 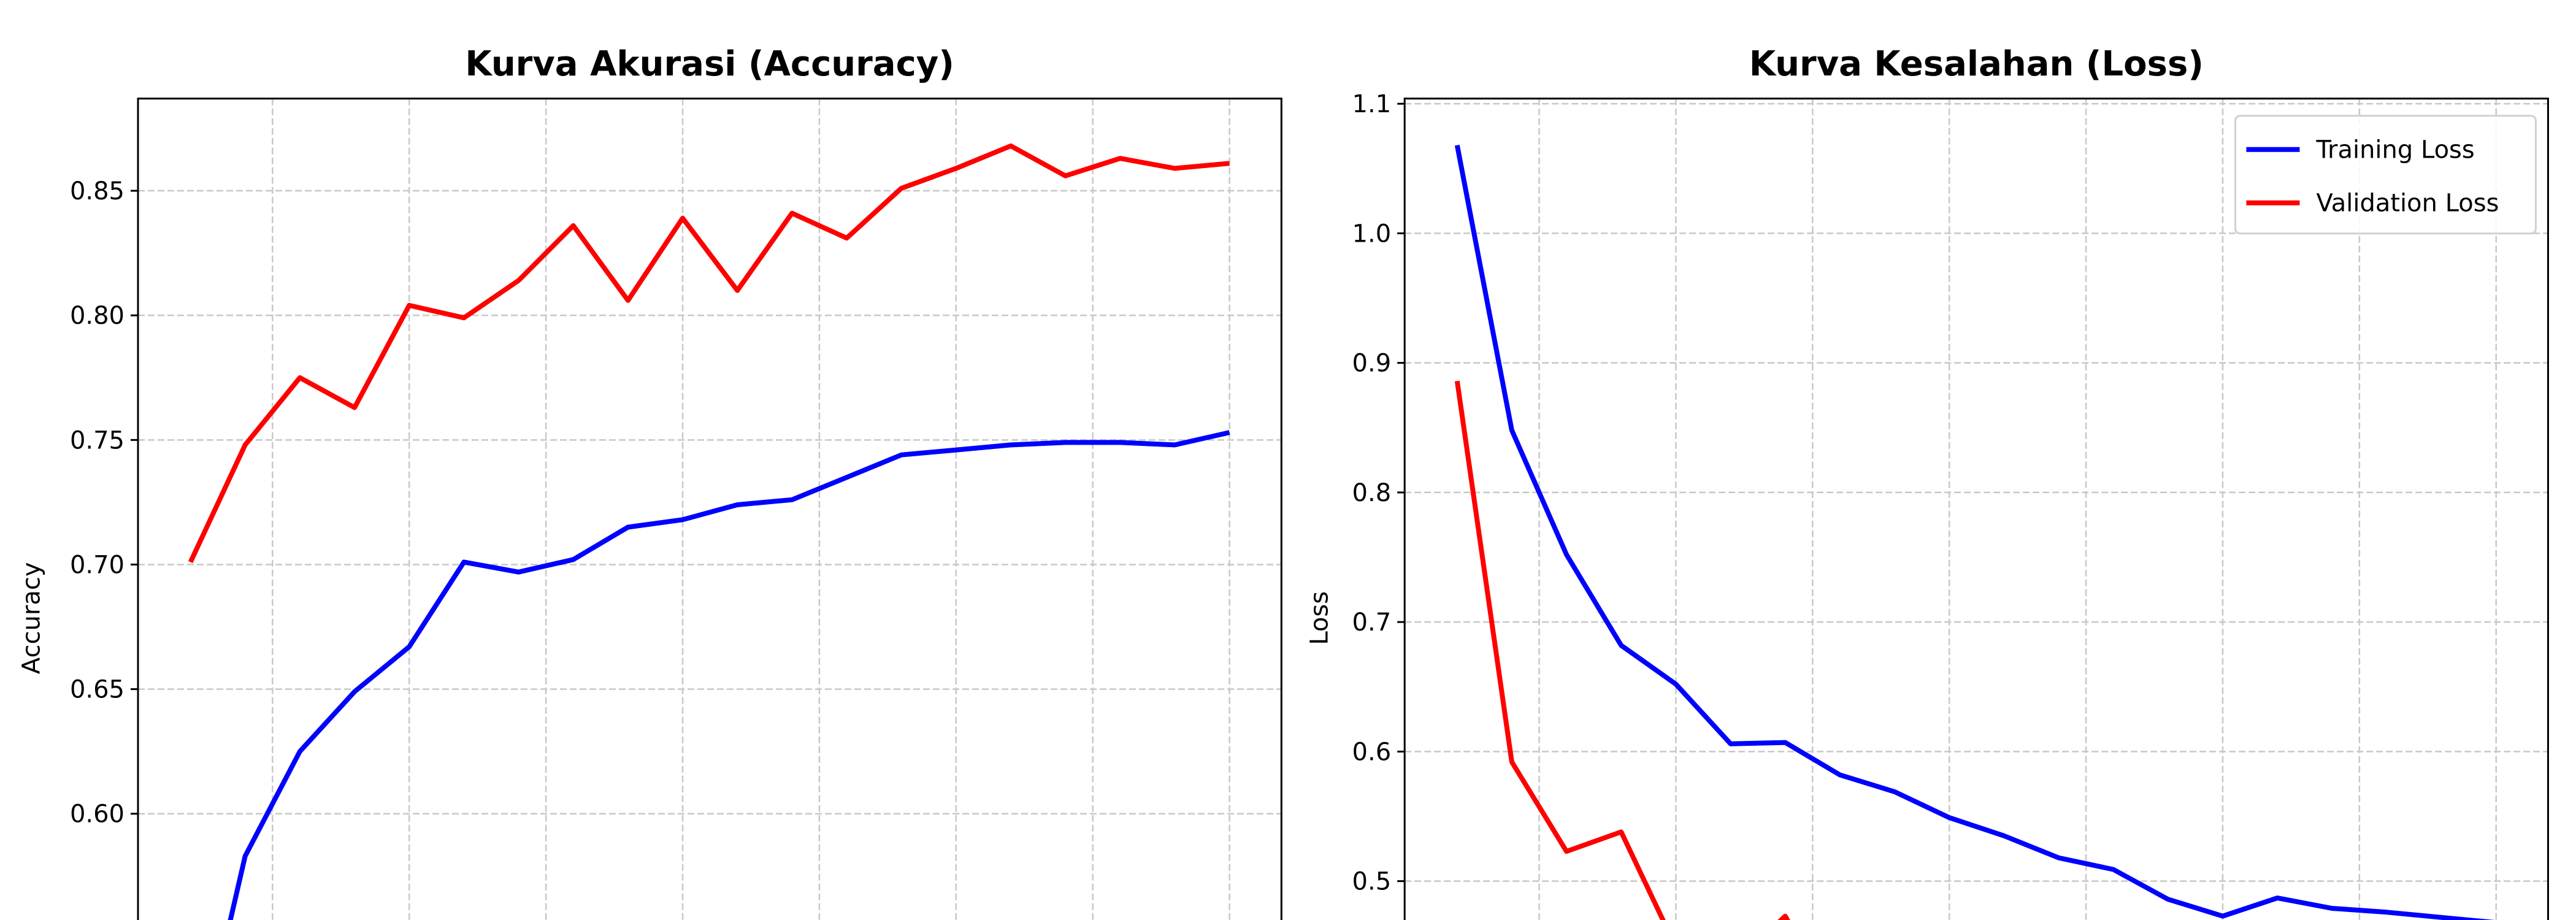 What do you see at coordinates (1372, 622) in the screenshot?
I see `y-tick-label: 0.7` at bounding box center [1372, 622].